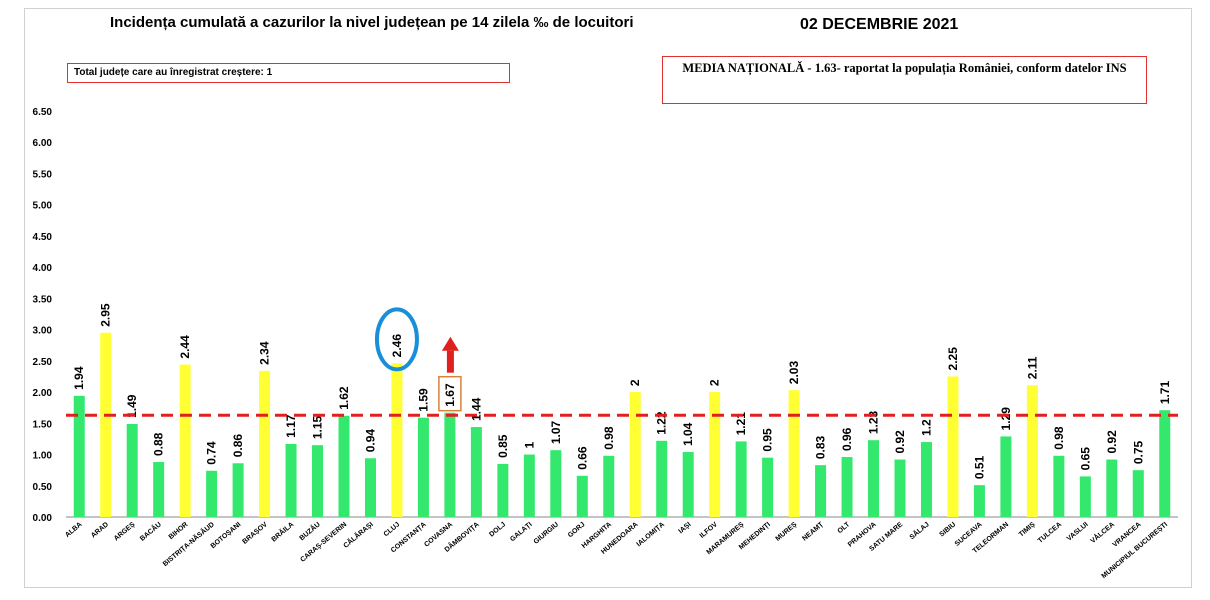 This screenshot has width=1210, height=600. What do you see at coordinates (794, 453) in the screenshot?
I see `bar-mureș` at bounding box center [794, 453].